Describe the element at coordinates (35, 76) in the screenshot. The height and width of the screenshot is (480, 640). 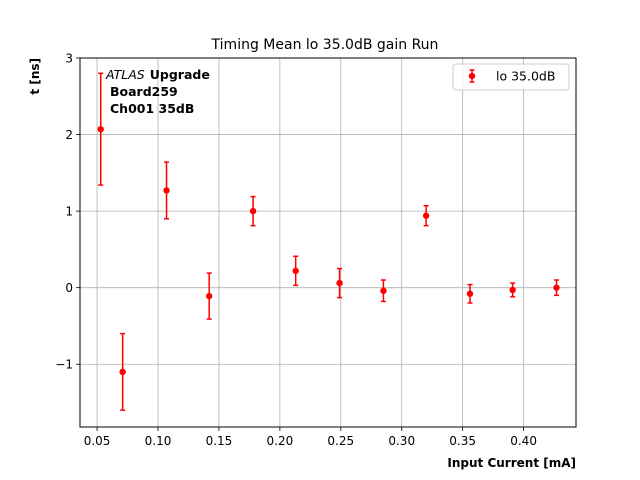
I see `y-axis-label: t [ns]` at that location.